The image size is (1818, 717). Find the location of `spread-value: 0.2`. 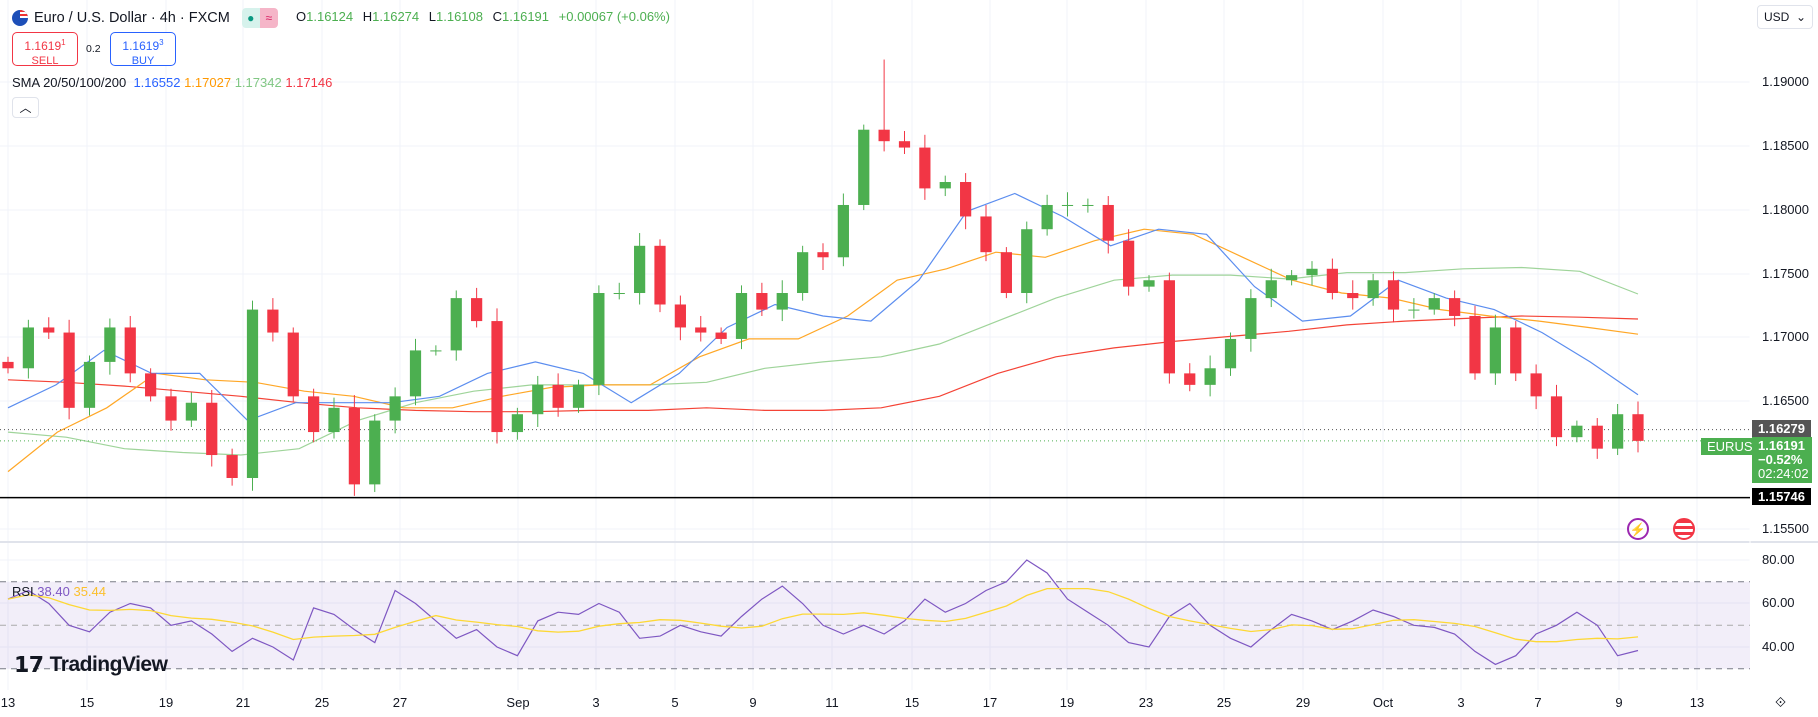

spread-value: 0.2 is located at coordinates (93, 49).